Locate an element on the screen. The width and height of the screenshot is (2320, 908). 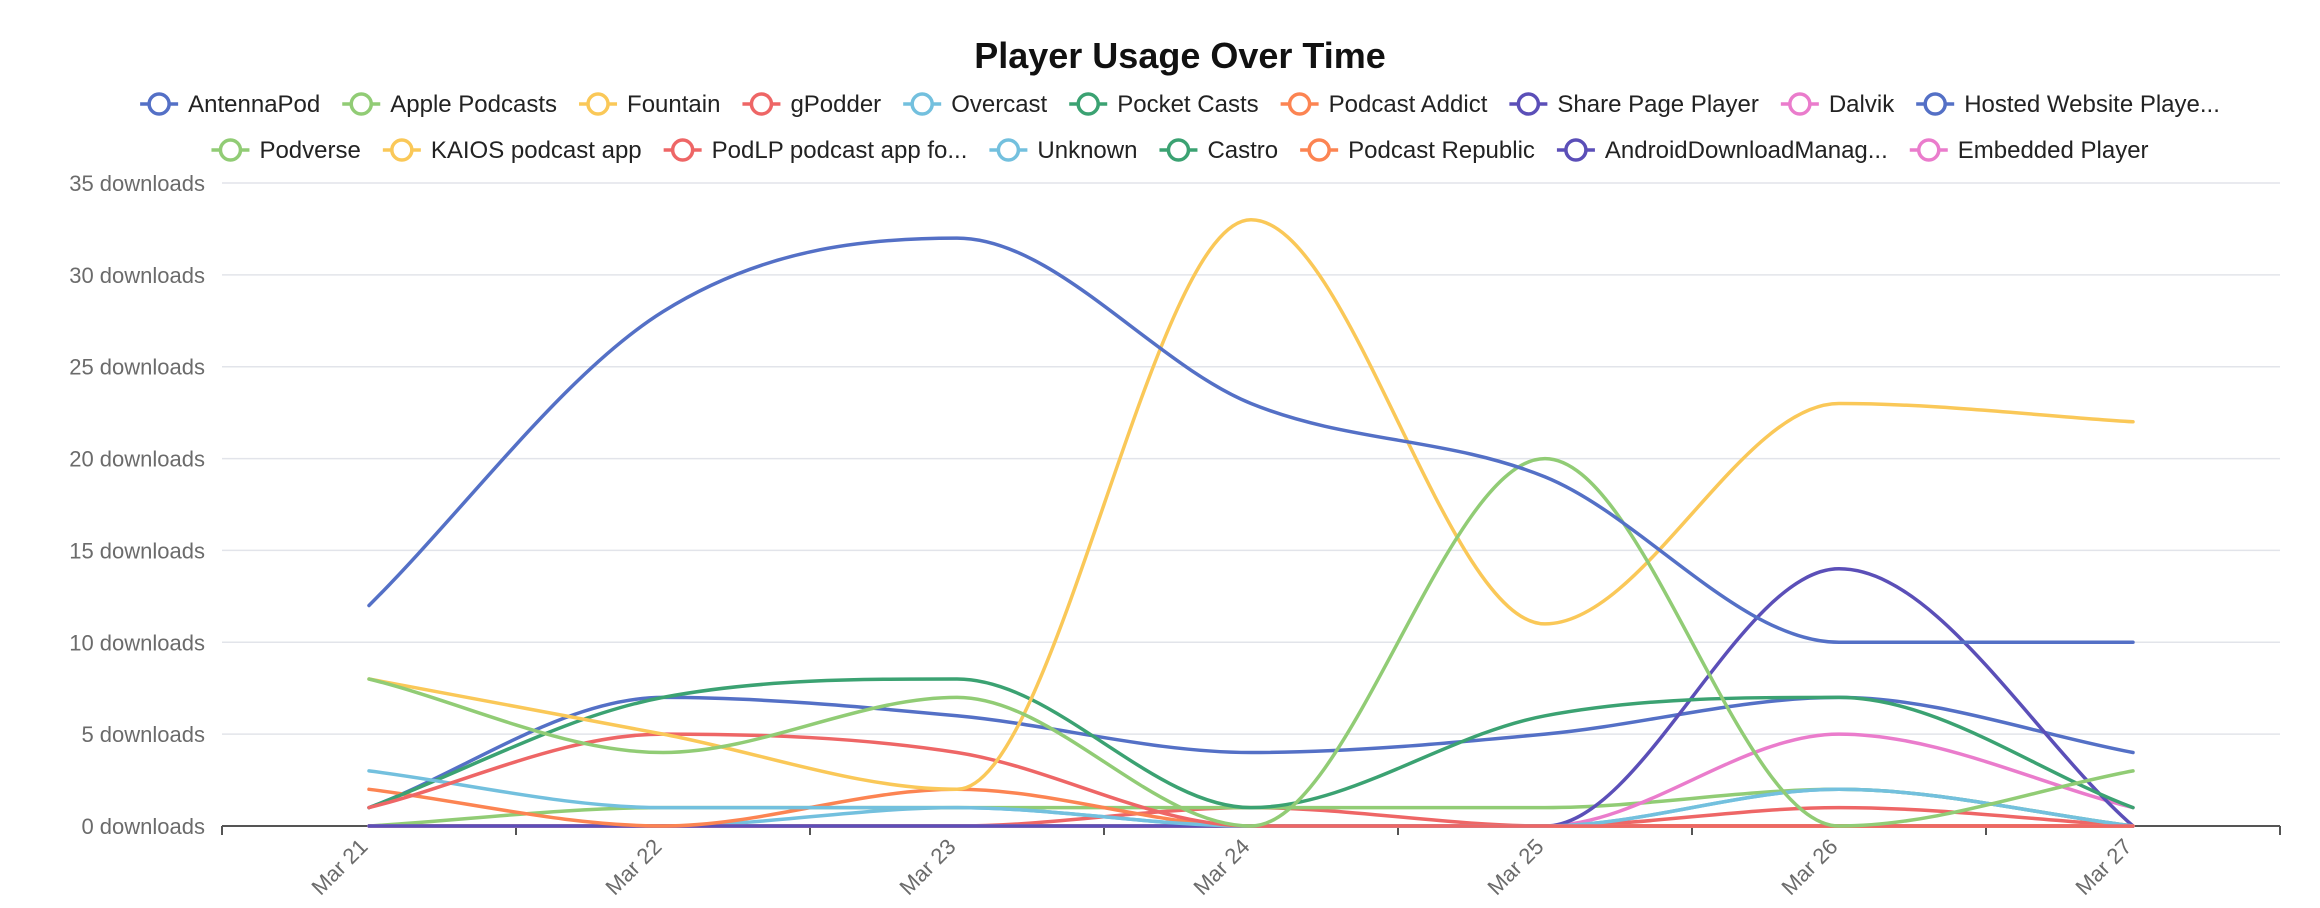
legend-label: Overcast is located at coordinates (999, 104).